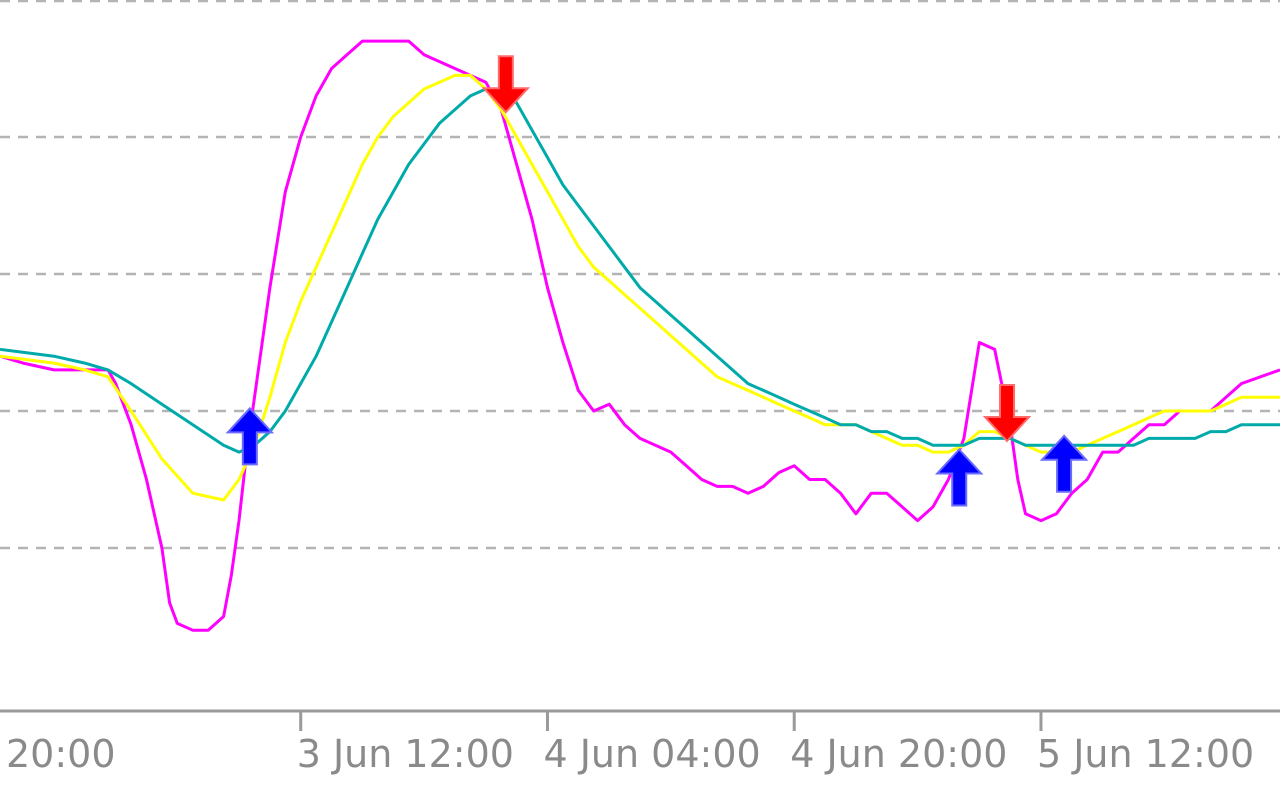 This screenshot has height=800, width=1280. Describe the element at coordinates (405, 754) in the screenshot. I see `x-tick-label-1: 3 Jun 12:00` at that location.